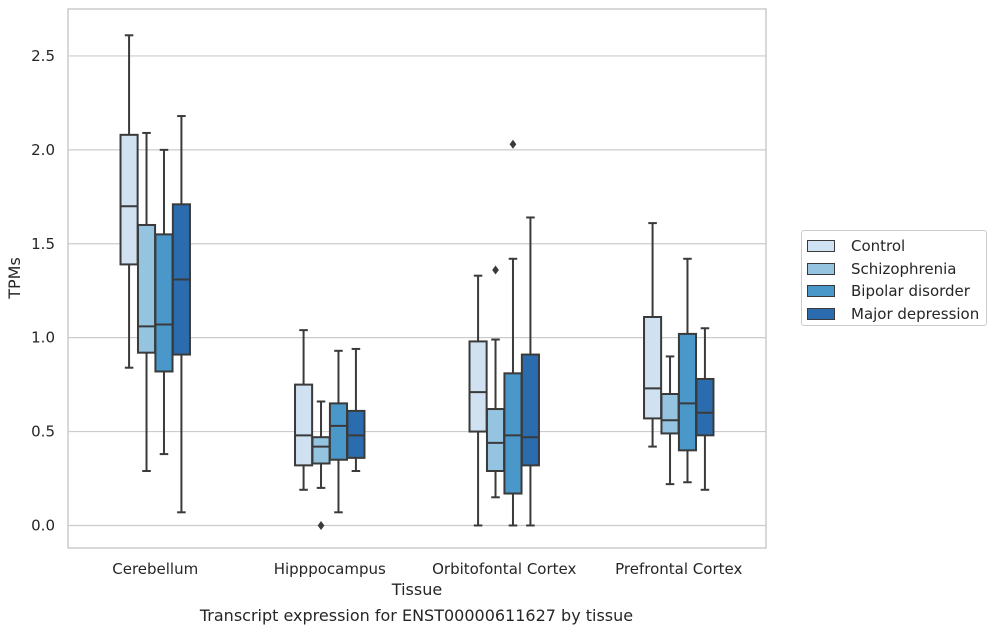  I want to click on legend-item-control: Control, so click(896, 246).